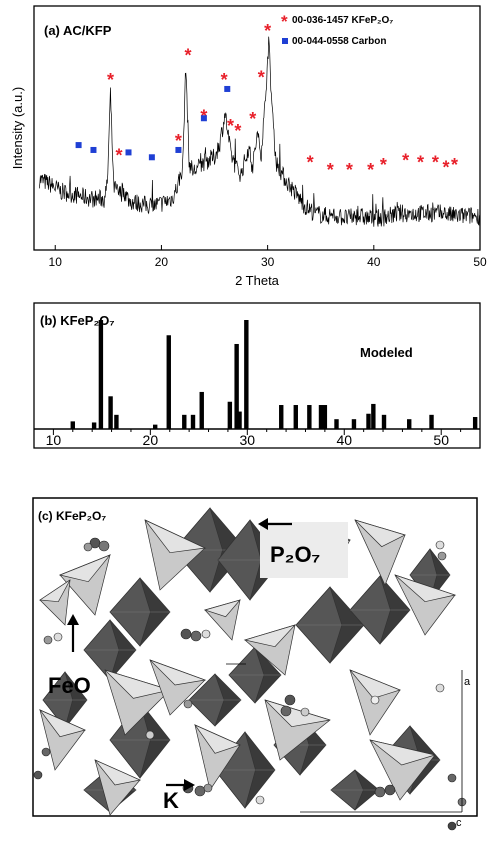 This screenshot has width=488, height=842. I want to click on p2o7-label-bg, so click(304, 550).